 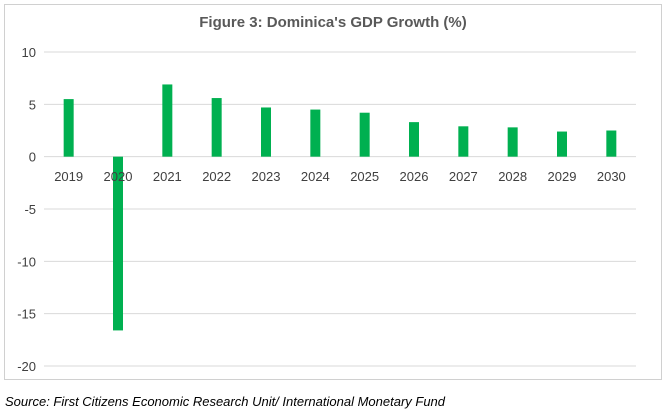 What do you see at coordinates (32, 157) in the screenshot?
I see `y-tick-label: 0` at bounding box center [32, 157].